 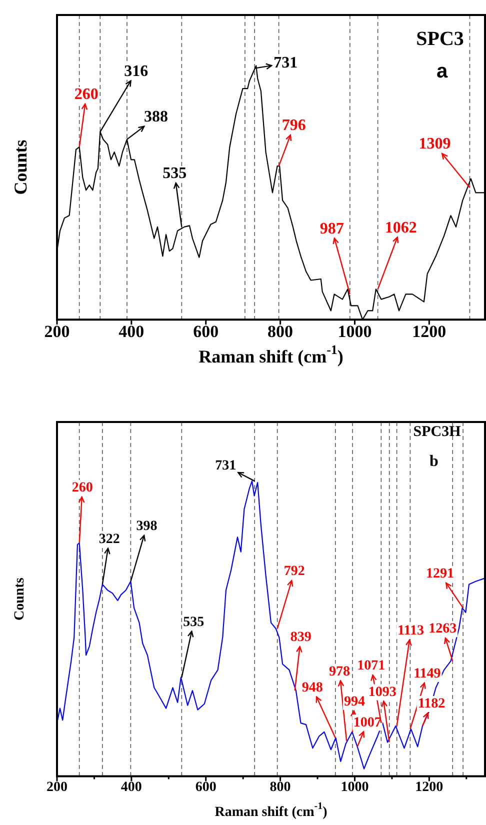 What do you see at coordinates (136, 71) in the screenshot?
I see `annotation: 316` at bounding box center [136, 71].